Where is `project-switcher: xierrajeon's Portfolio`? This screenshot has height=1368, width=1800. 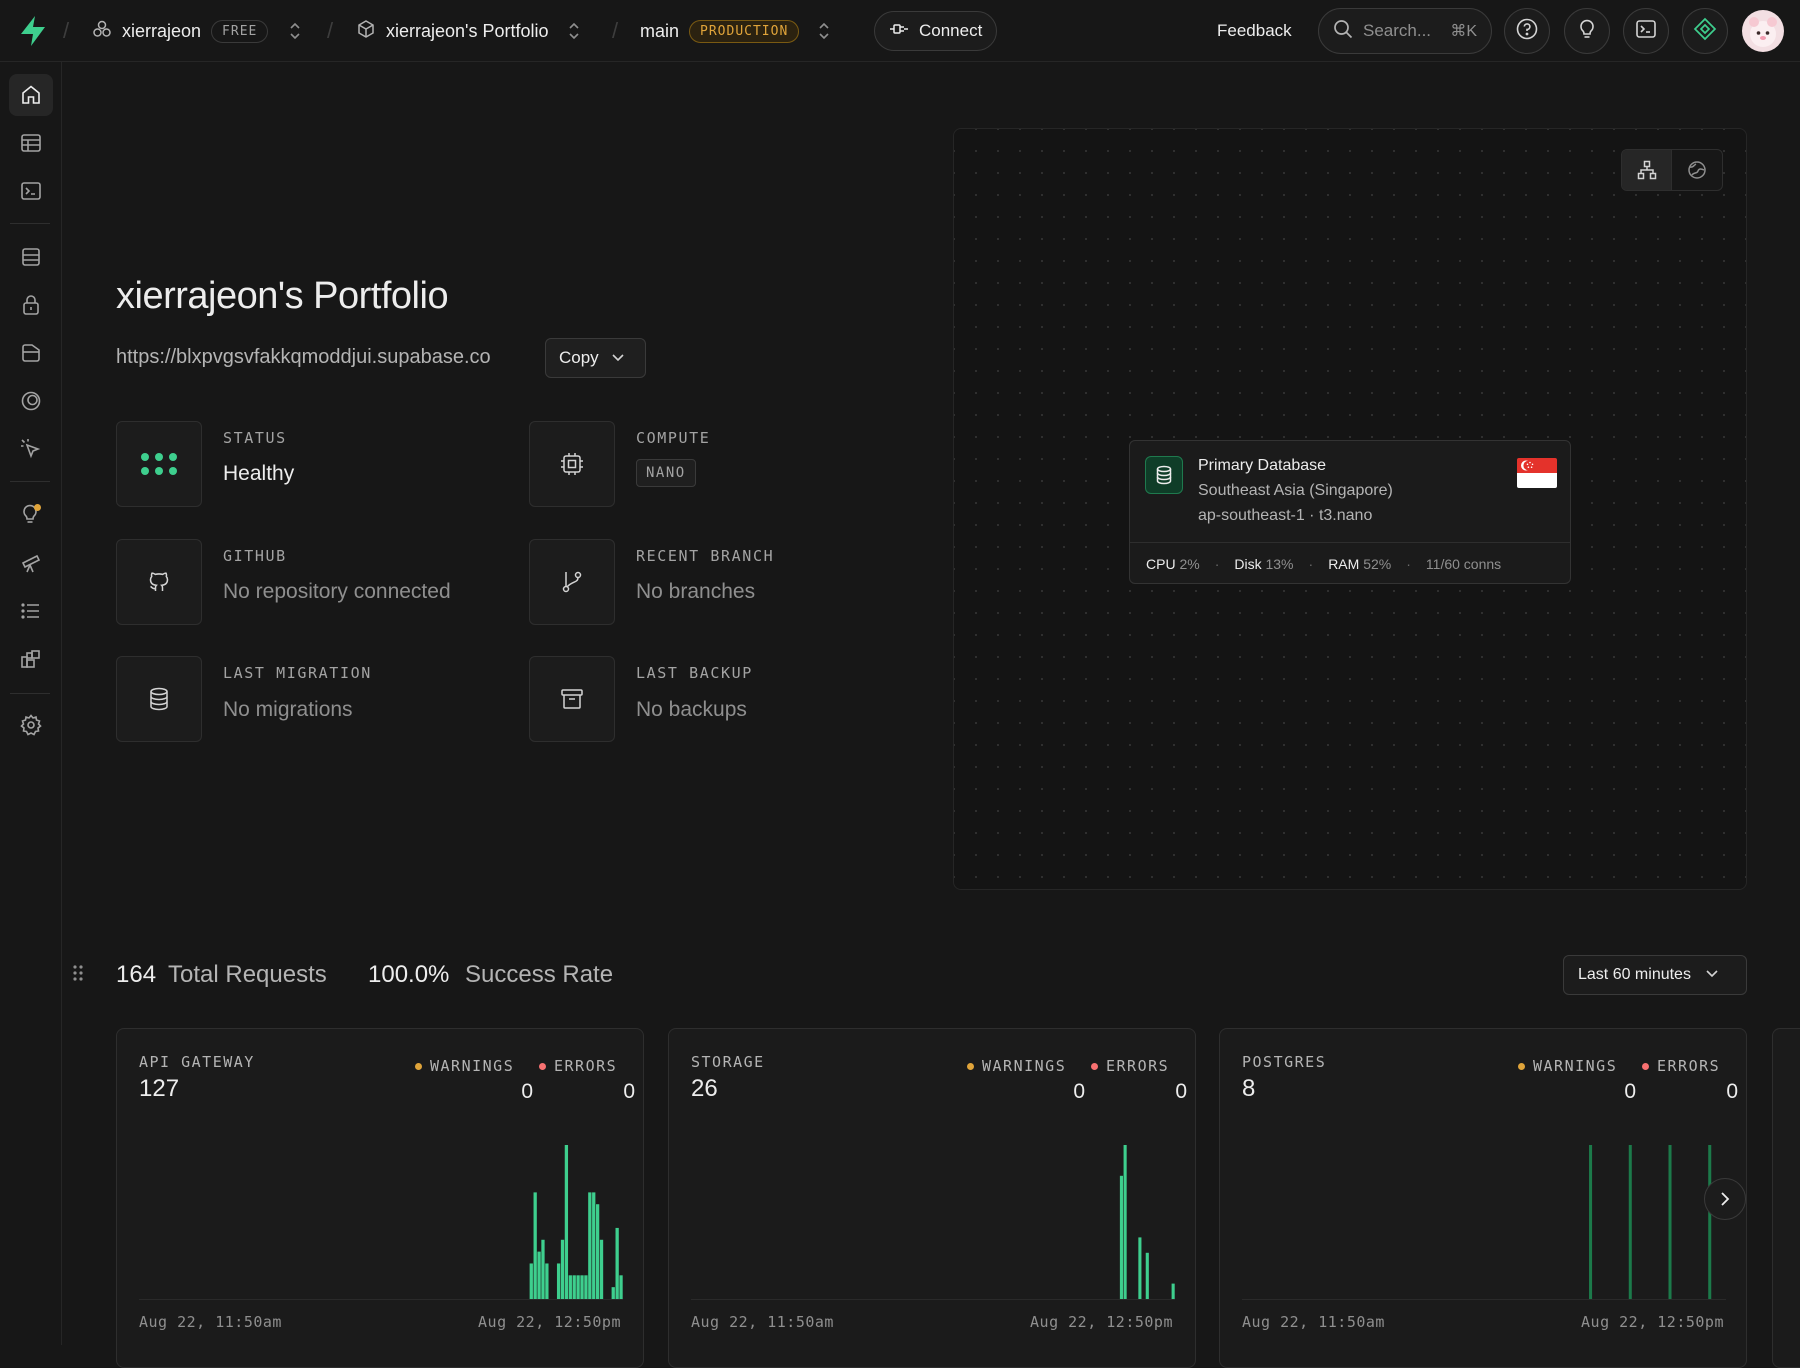
project-switcher: xierrajeon's Portfolio is located at coordinates (468, 31).